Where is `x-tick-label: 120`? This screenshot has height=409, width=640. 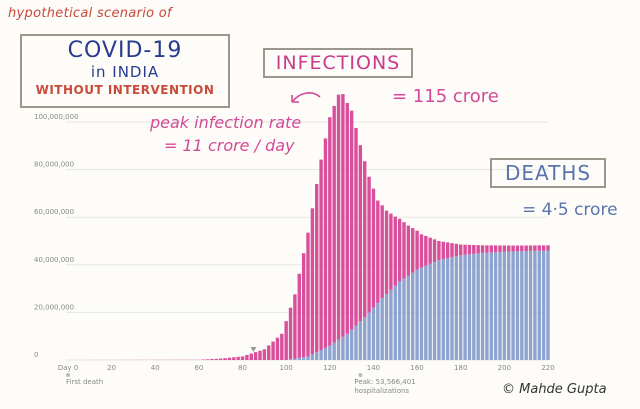 x-tick-label: 120 is located at coordinates (329, 368).